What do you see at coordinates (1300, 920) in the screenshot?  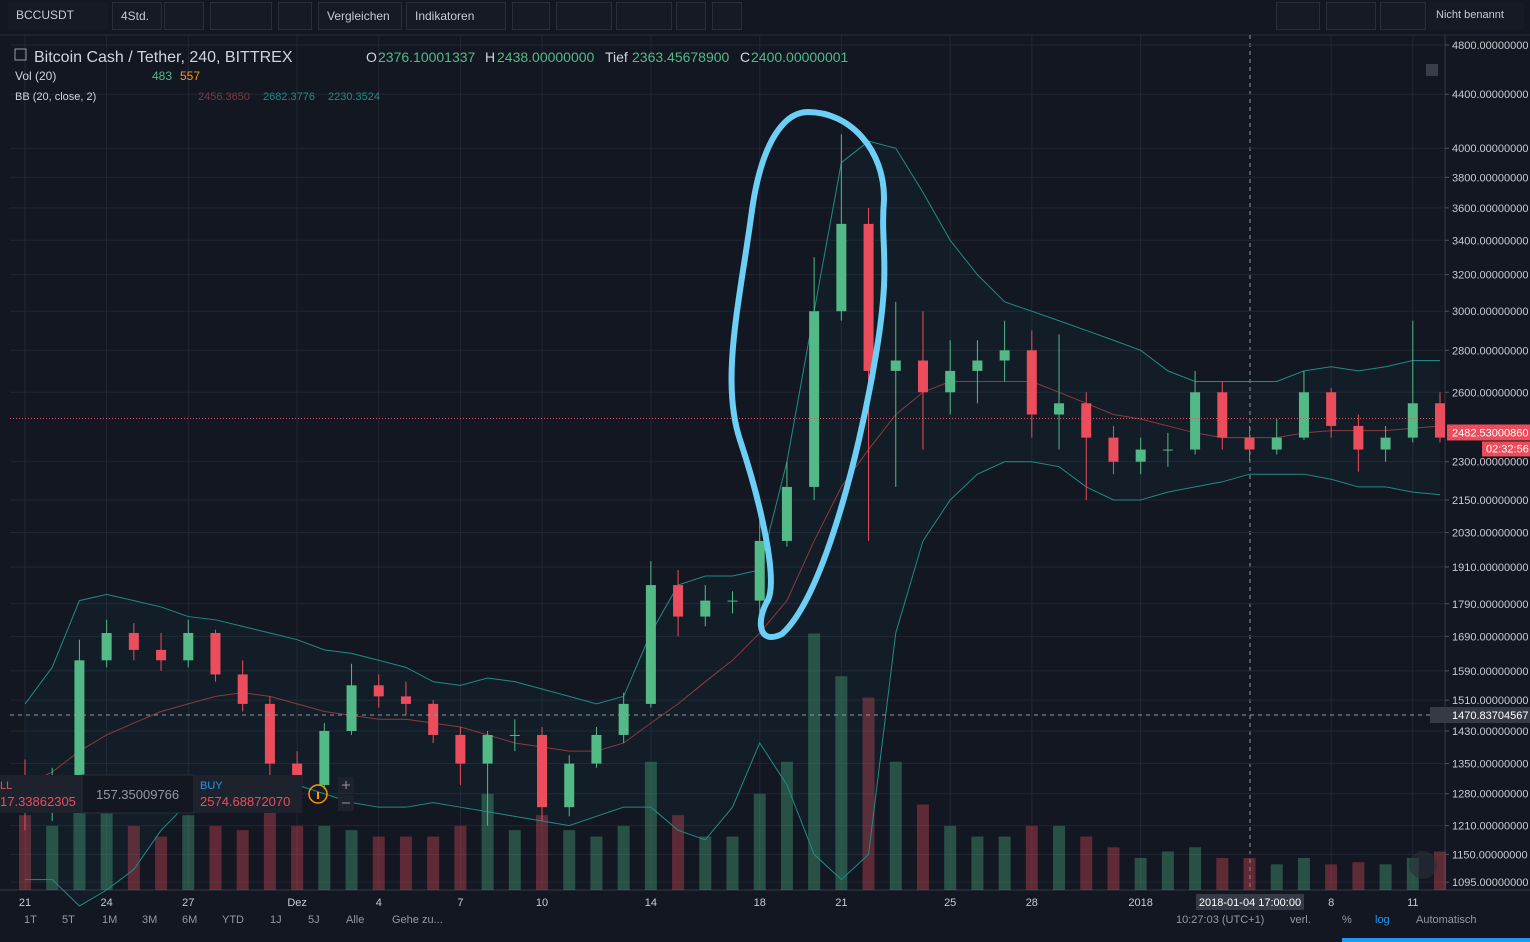 I see `adjust-toggle: verl.` at bounding box center [1300, 920].